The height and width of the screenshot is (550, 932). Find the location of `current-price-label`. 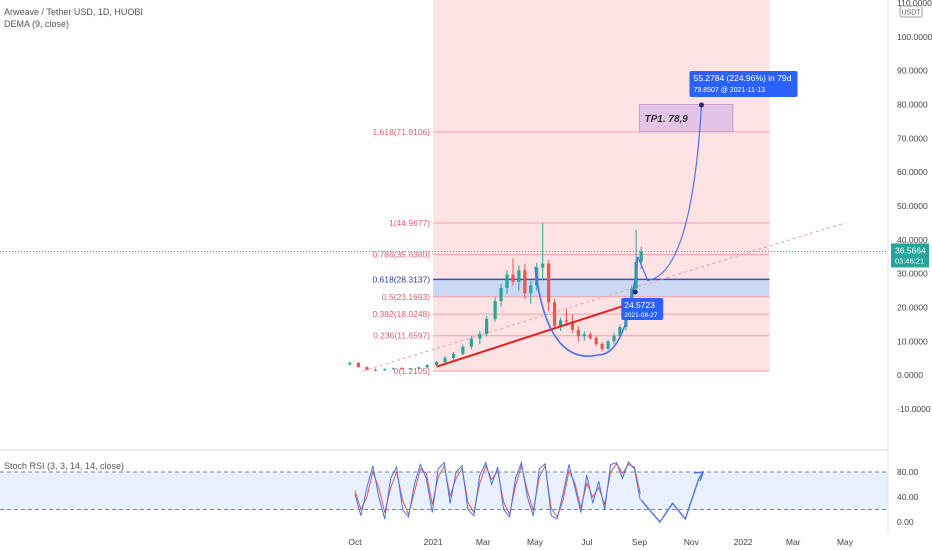

current-price-label is located at coordinates (910, 255).